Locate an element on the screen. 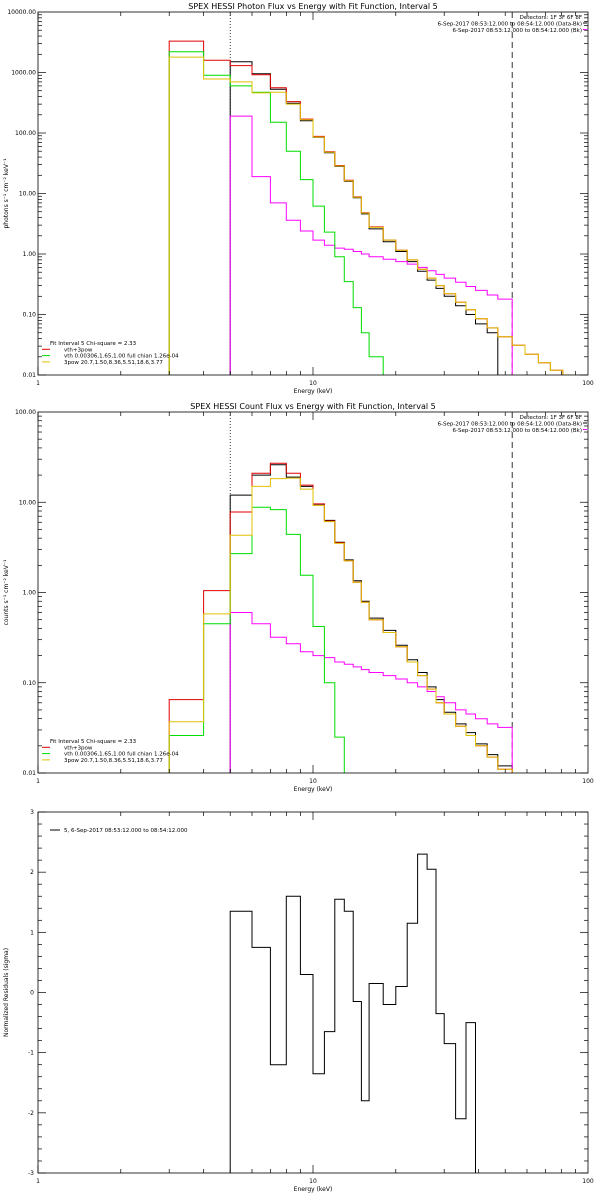  y-axis-label: counts s⁻¹ cm⁻² keV⁻¹ is located at coordinates (6, 592).